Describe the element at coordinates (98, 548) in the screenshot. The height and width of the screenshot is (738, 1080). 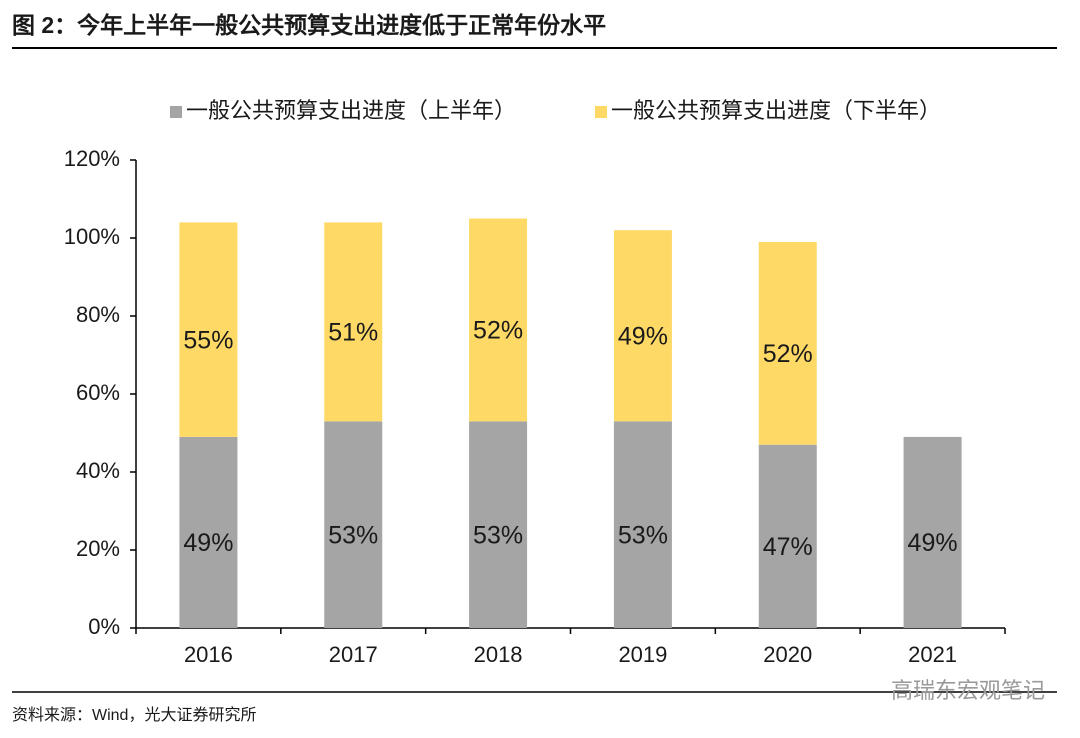
I see `y-tick-label: 20%` at that location.